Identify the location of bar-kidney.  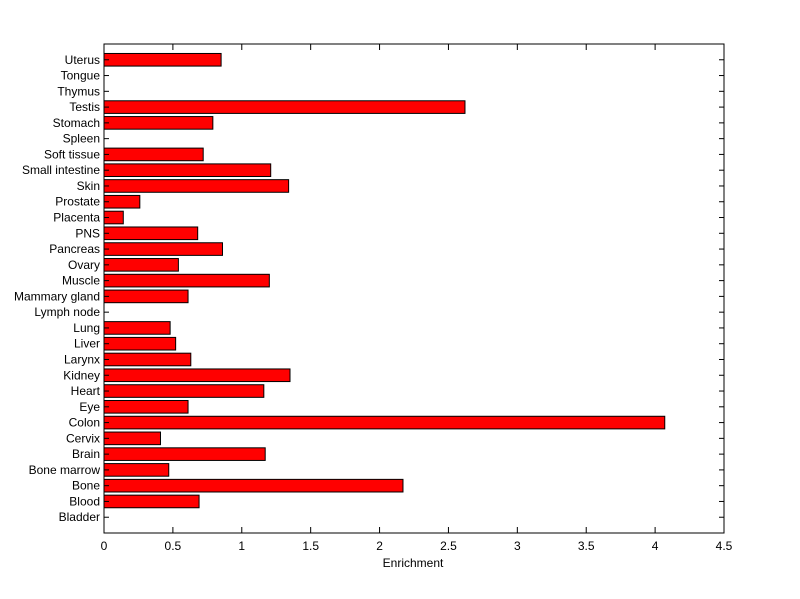
(197, 375).